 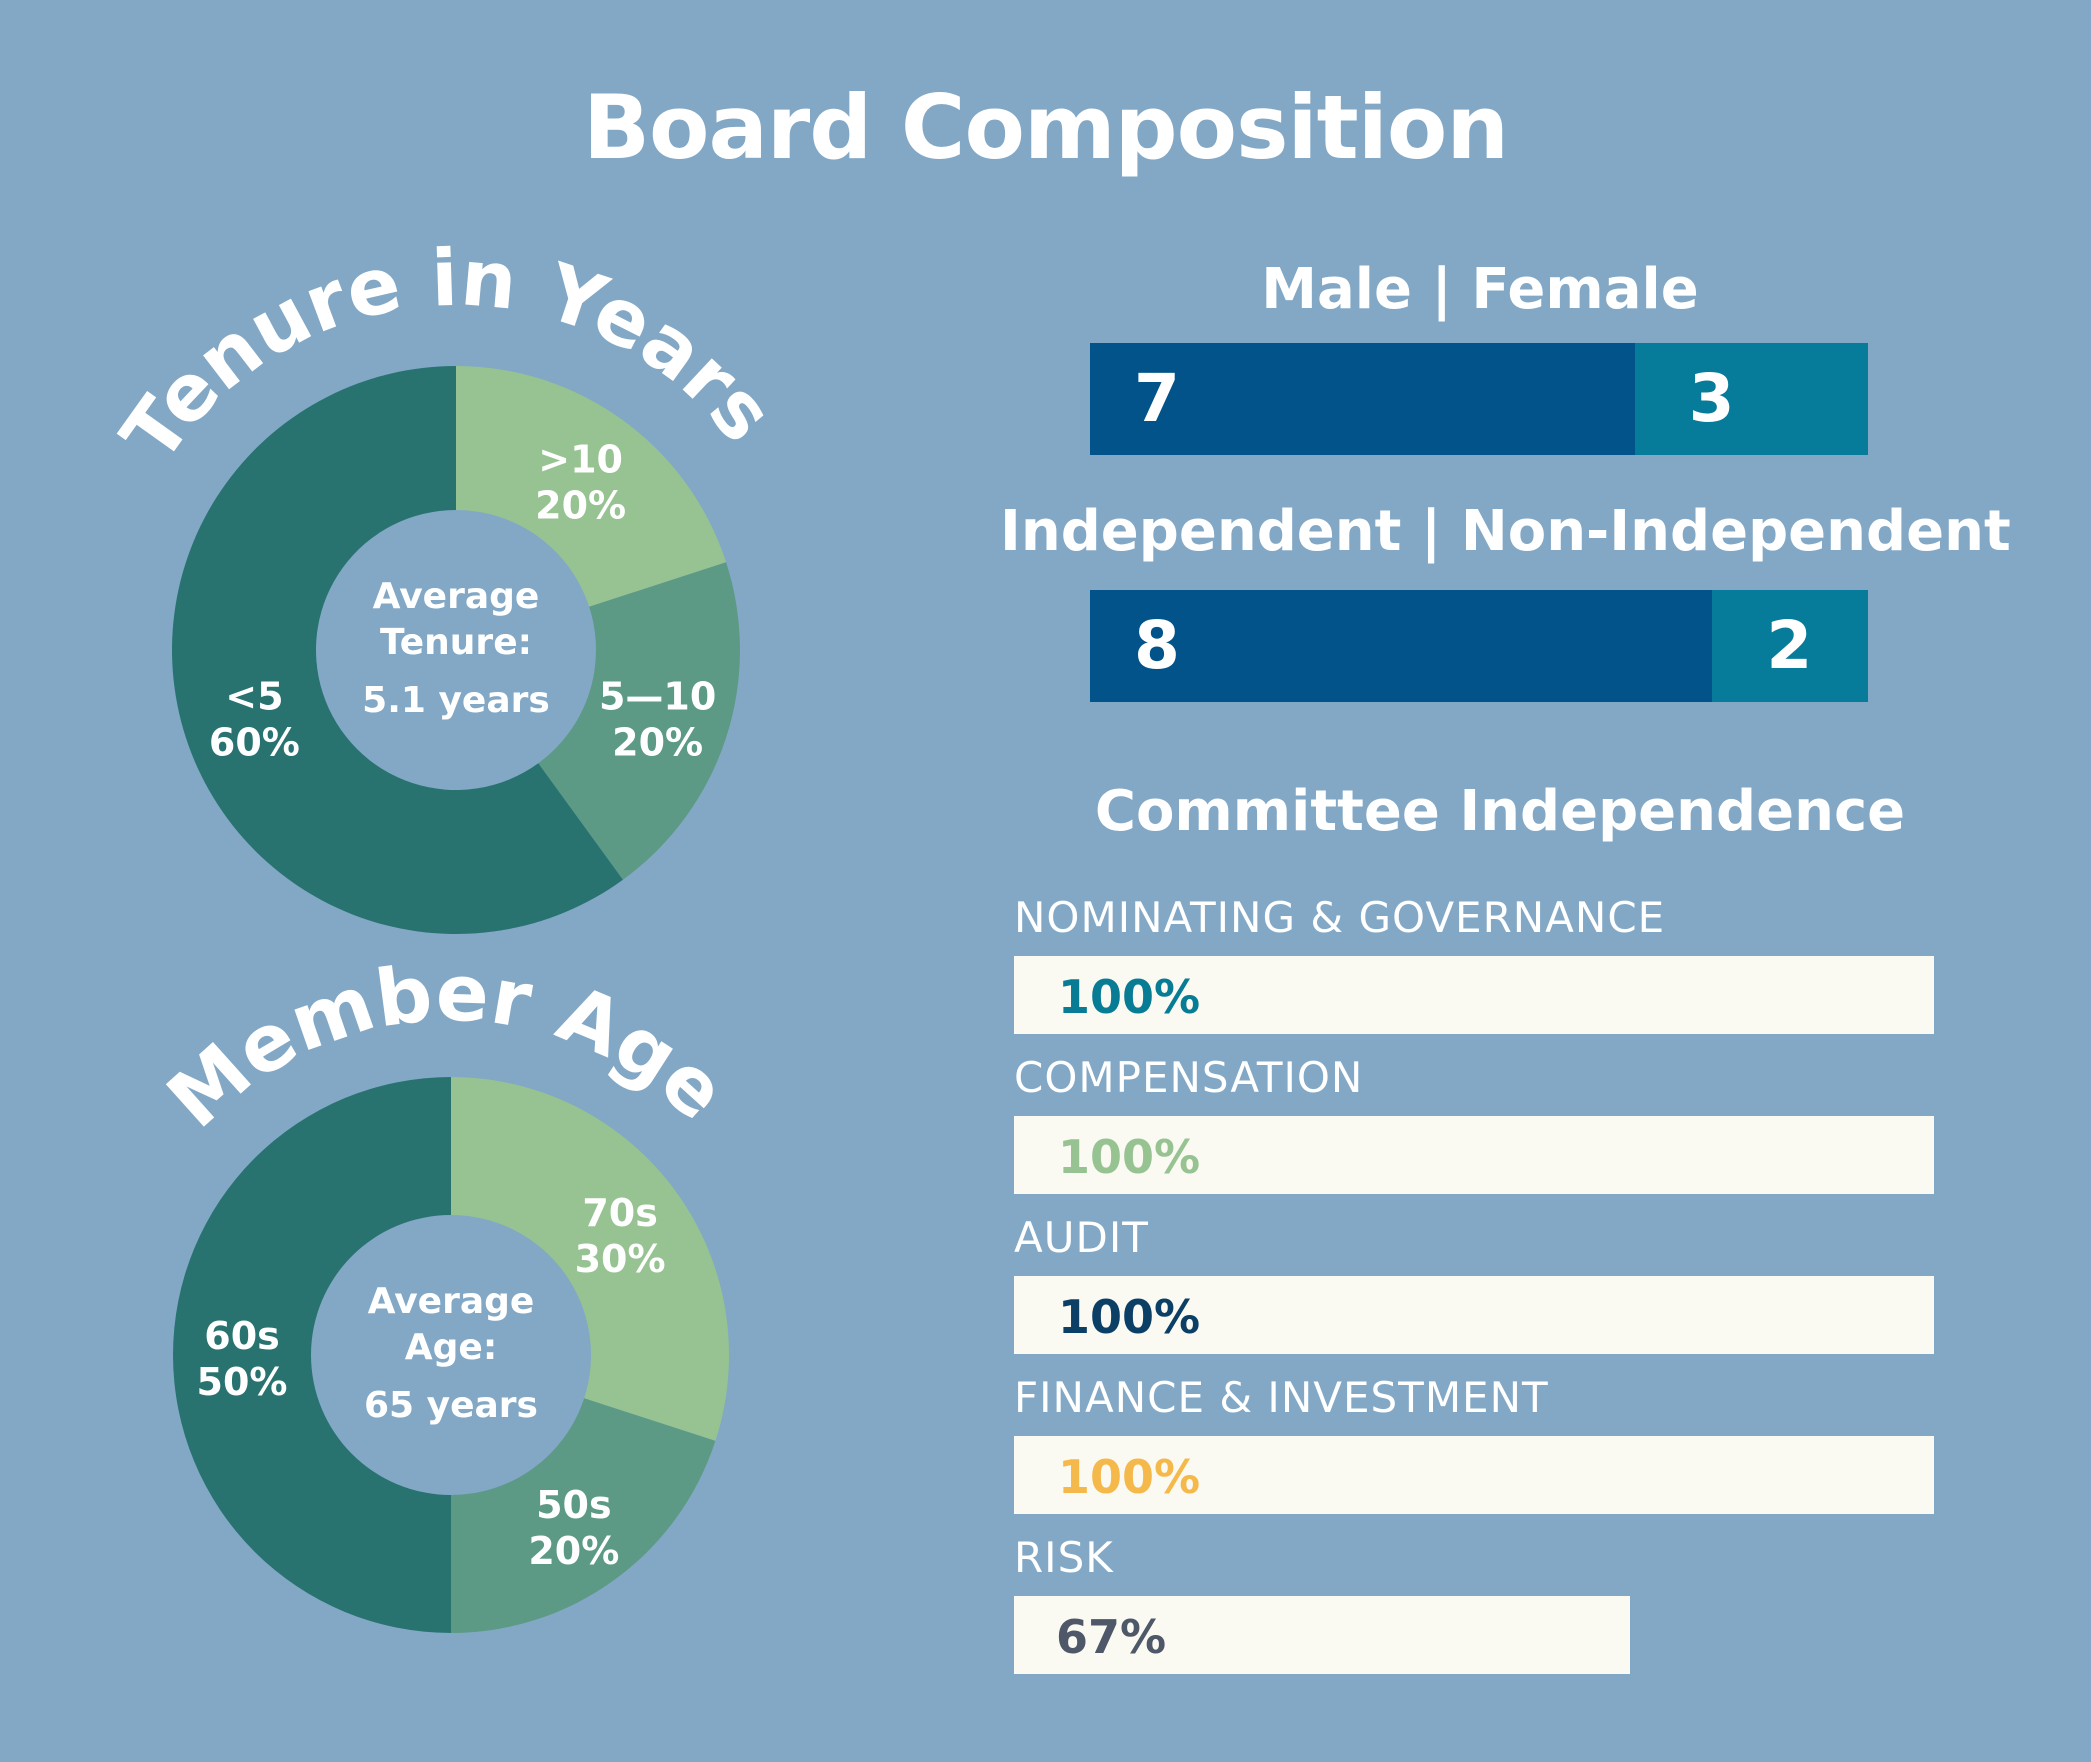 I want to click on slice-value-label: 50%, so click(x=242, y=1382).